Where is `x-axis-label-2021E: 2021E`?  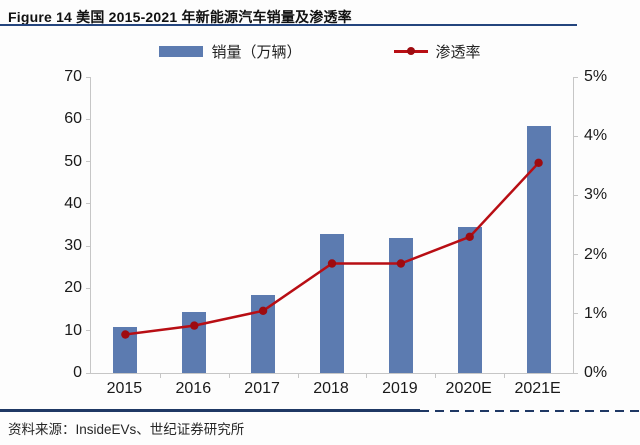
x-axis-label-2021E: 2021E is located at coordinates (537, 388).